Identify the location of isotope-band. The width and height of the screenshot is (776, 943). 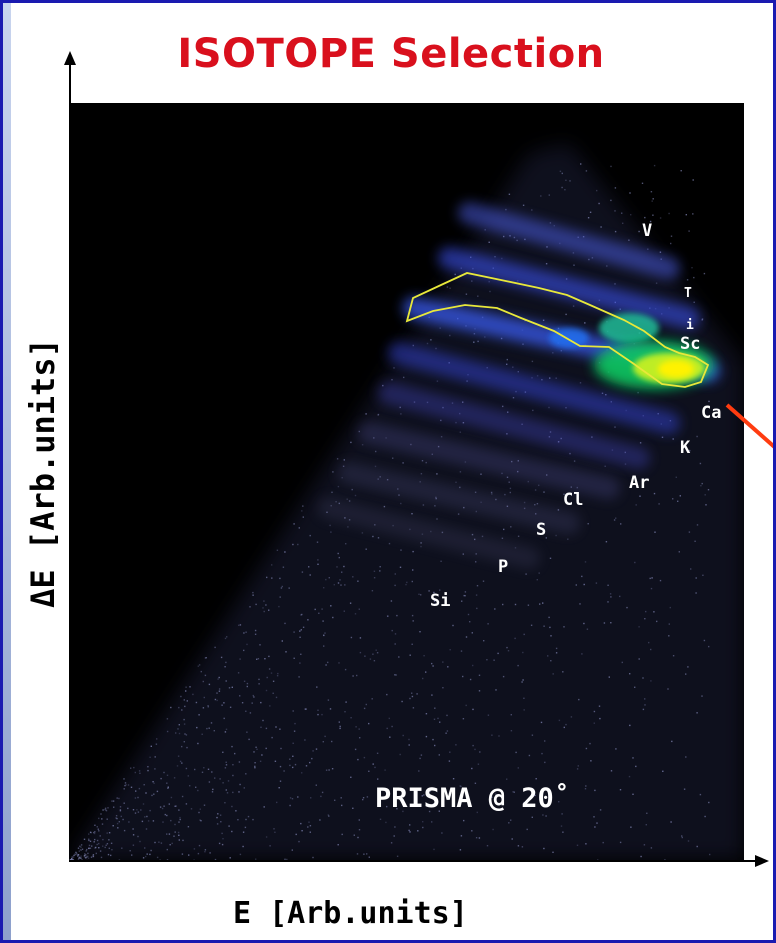
(514, 425).